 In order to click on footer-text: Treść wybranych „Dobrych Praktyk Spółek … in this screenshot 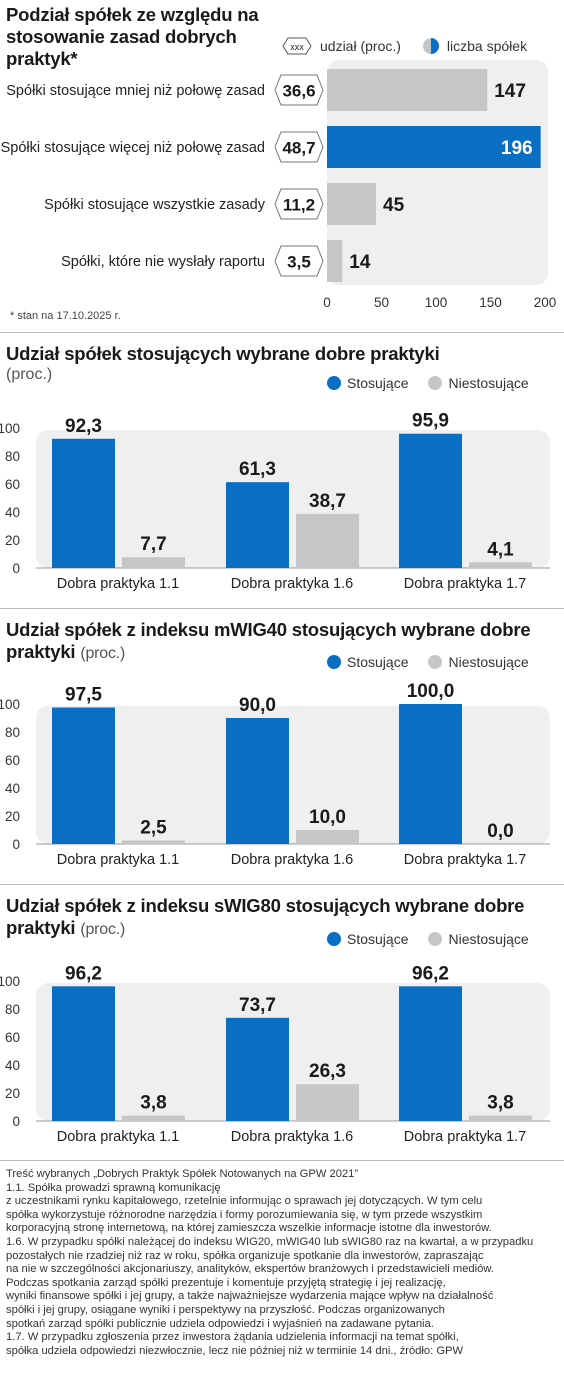, I will do `click(282, 1263)`.